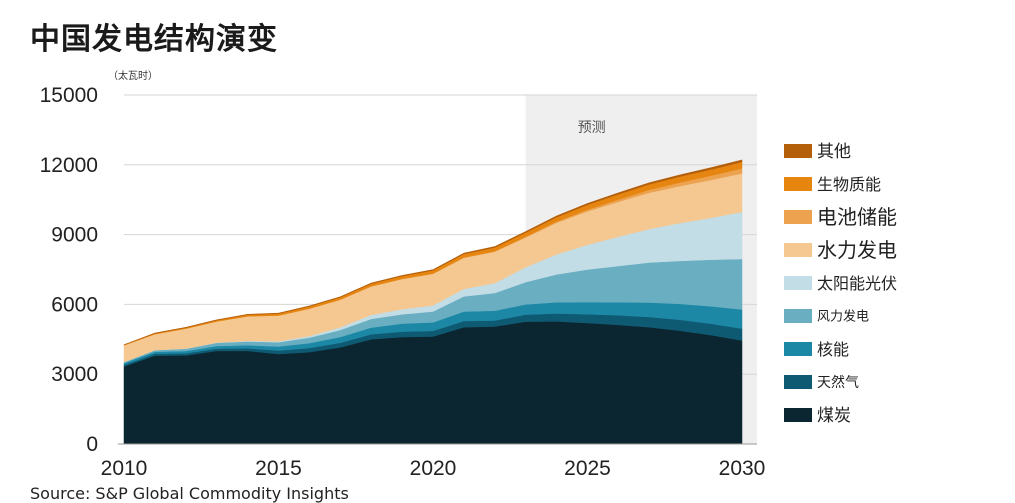 Image resolution: width=1015 pixels, height=503 pixels. What do you see at coordinates (843, 317) in the screenshot?
I see `legend-label: 风力发电` at bounding box center [843, 317].